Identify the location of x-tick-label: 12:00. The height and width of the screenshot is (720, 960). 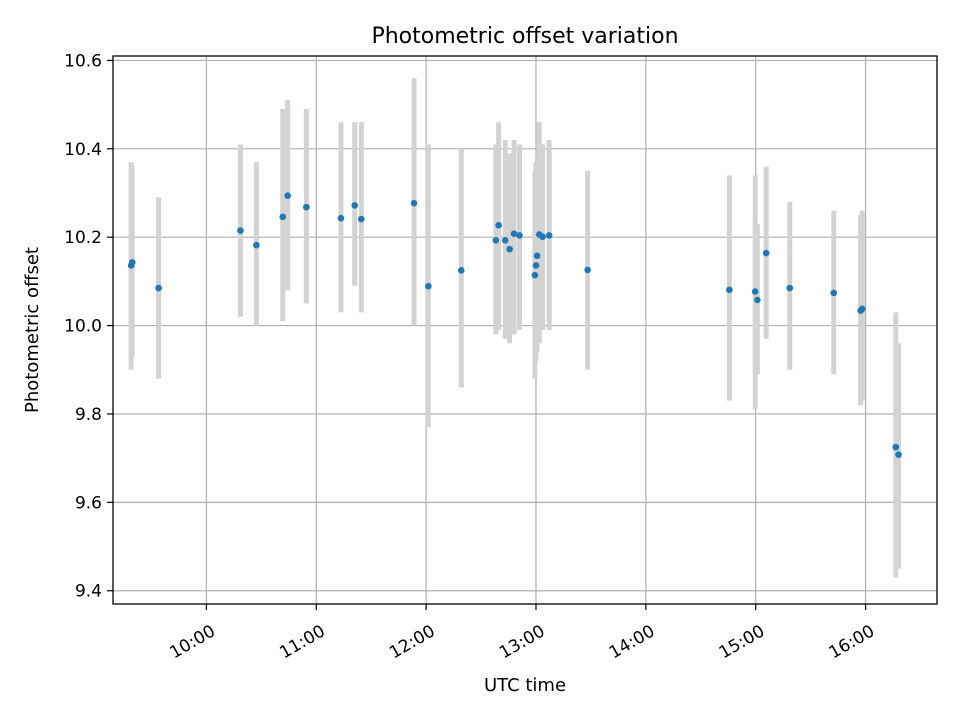
(412, 642).